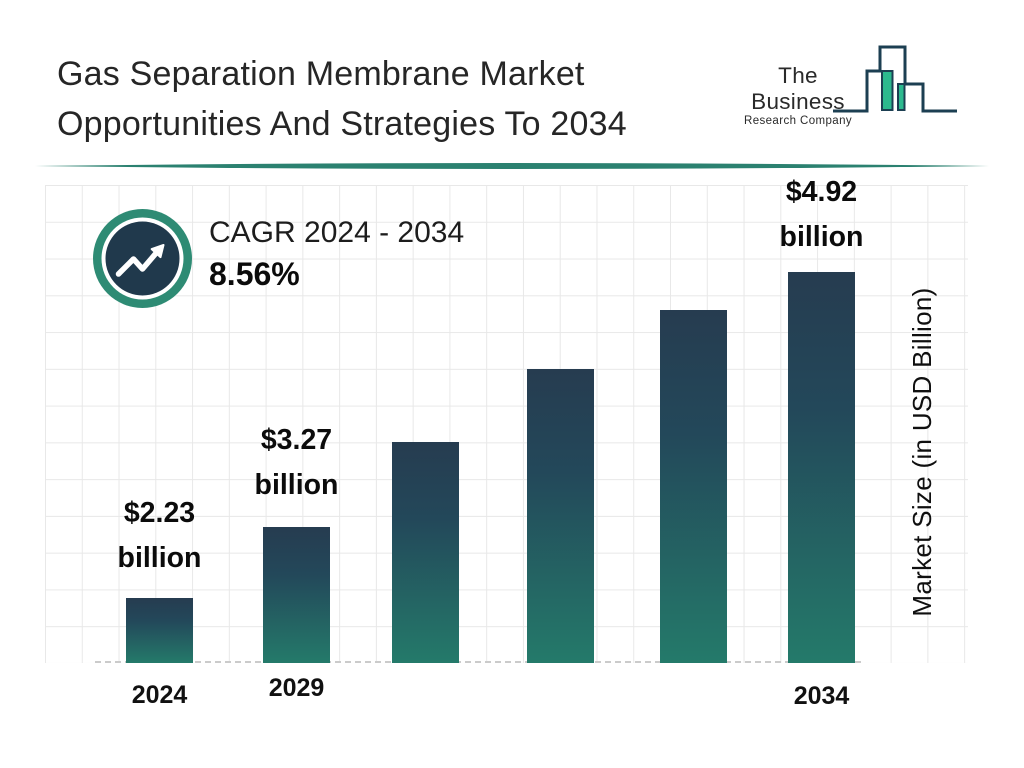 The height and width of the screenshot is (768, 1024). I want to click on x-axis-tick-label: 2029, so click(296, 688).